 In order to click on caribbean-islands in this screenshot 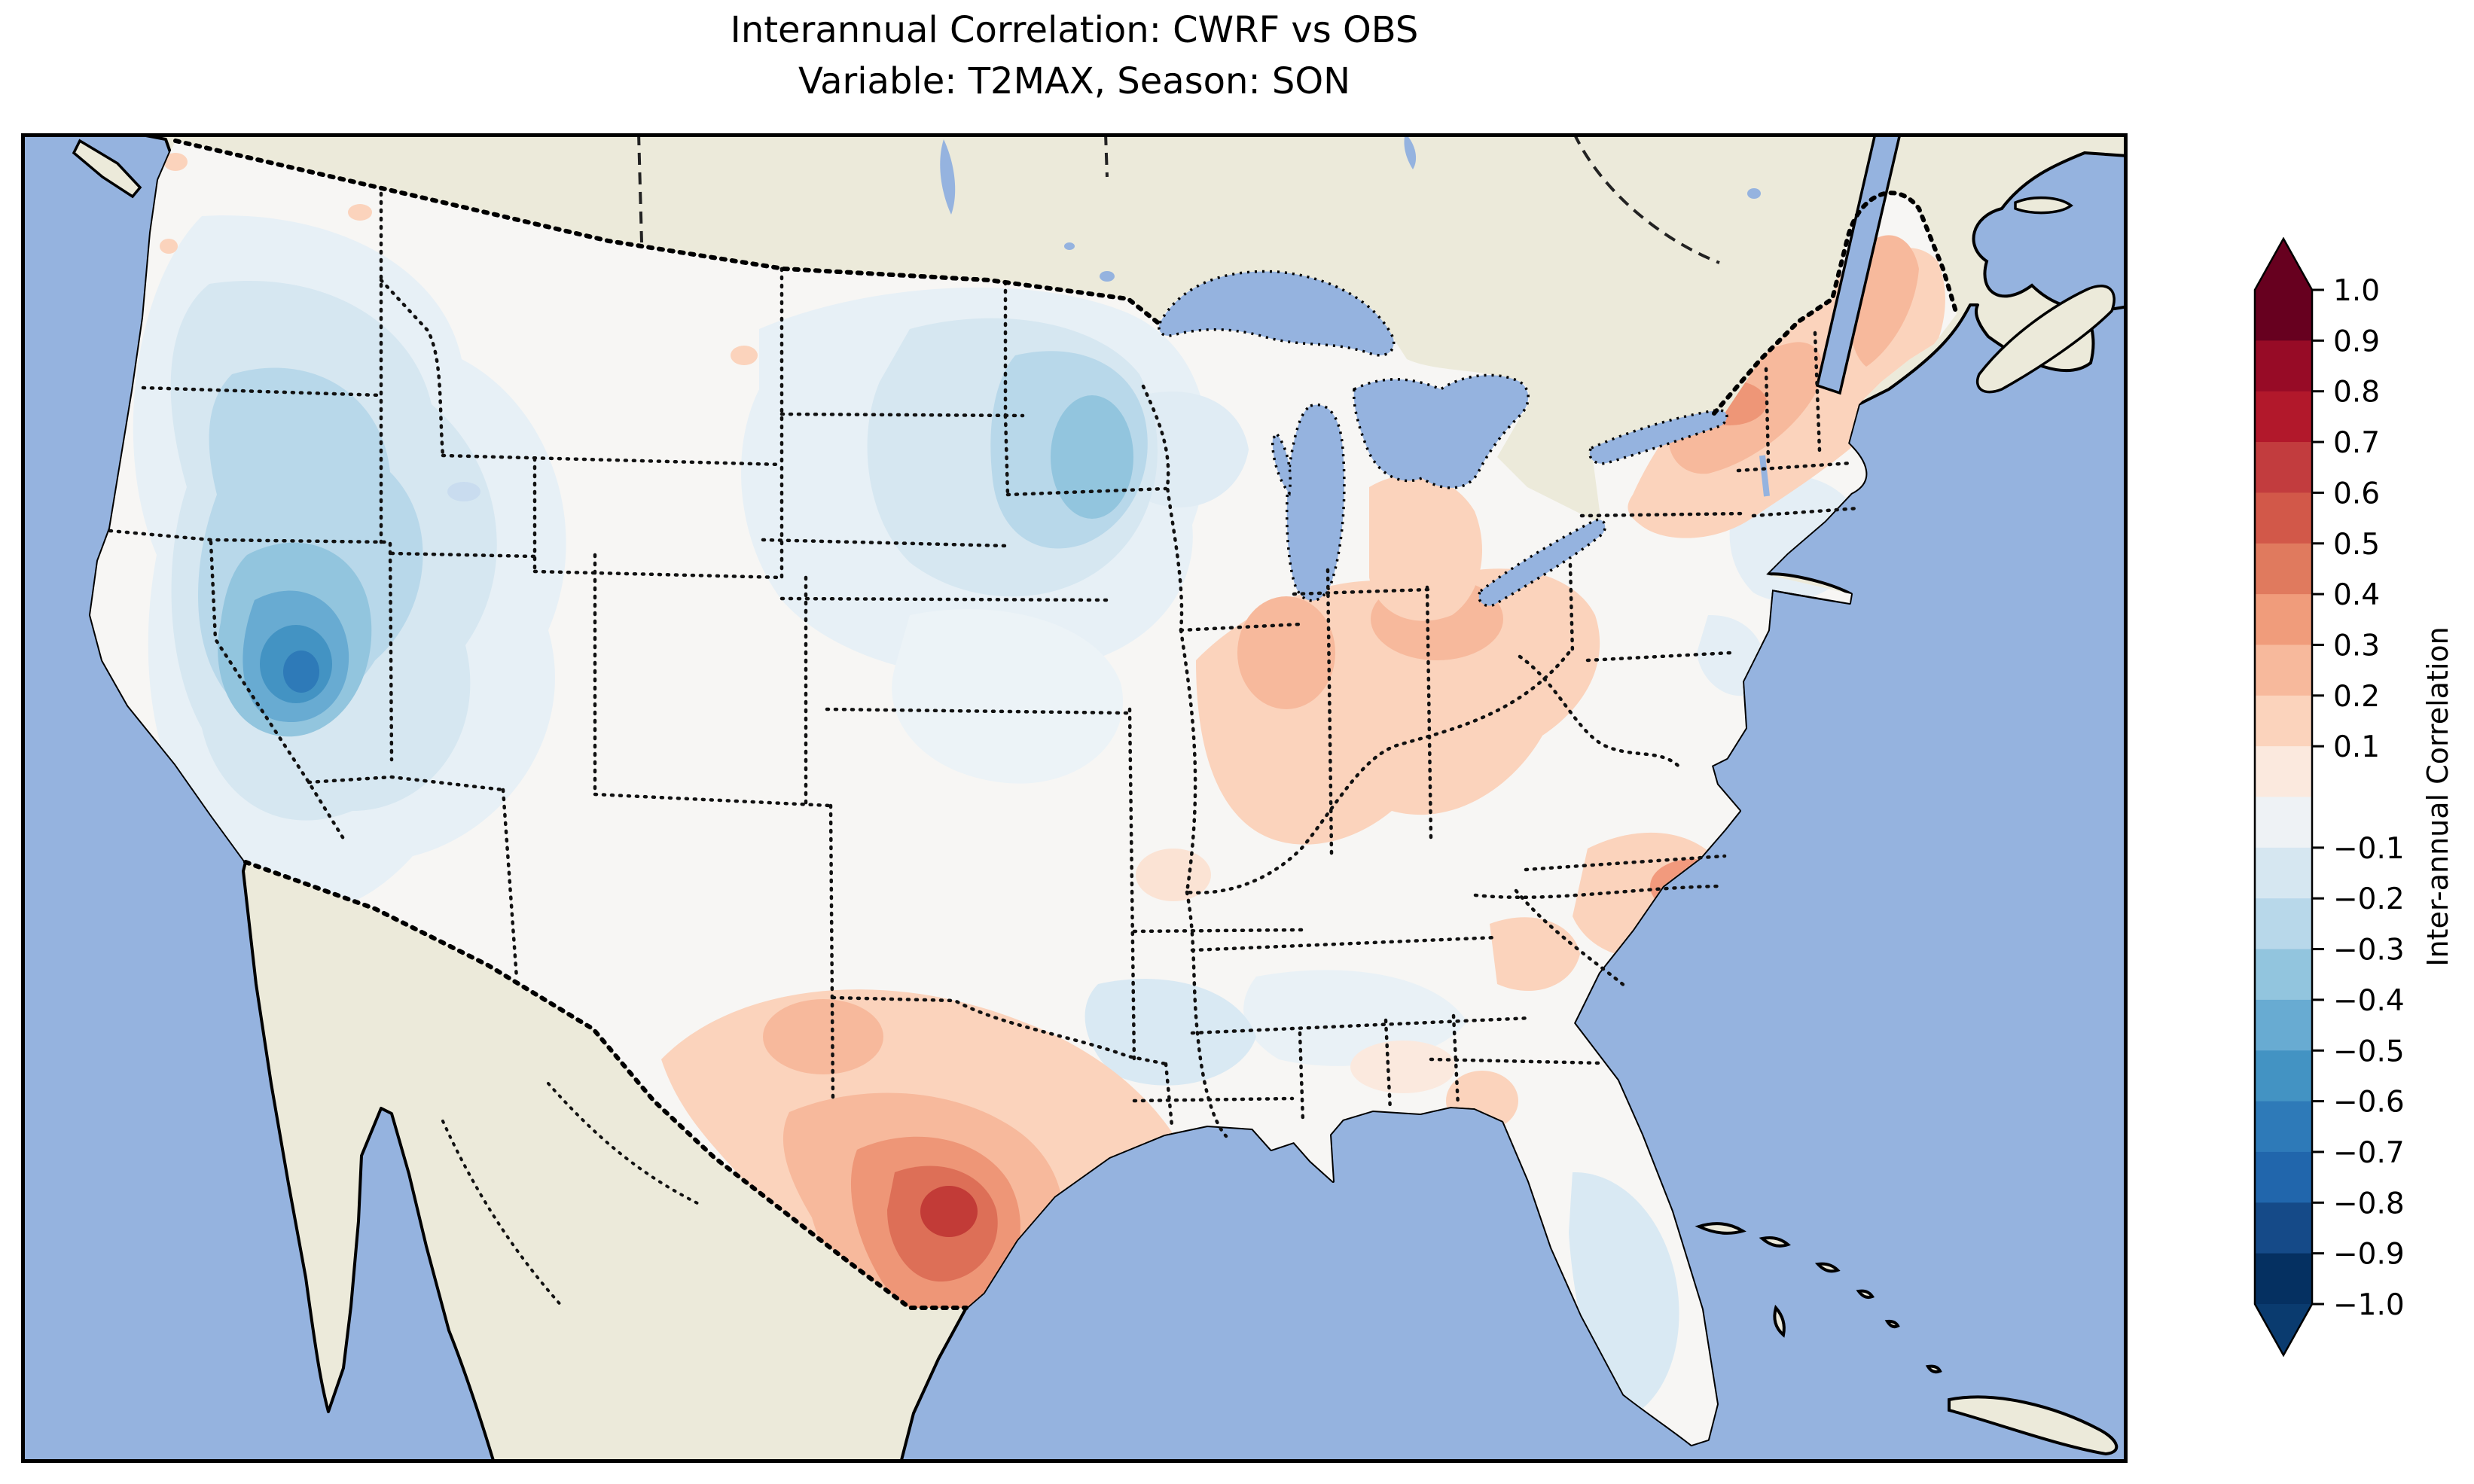, I will do `click(1907, 1339)`.